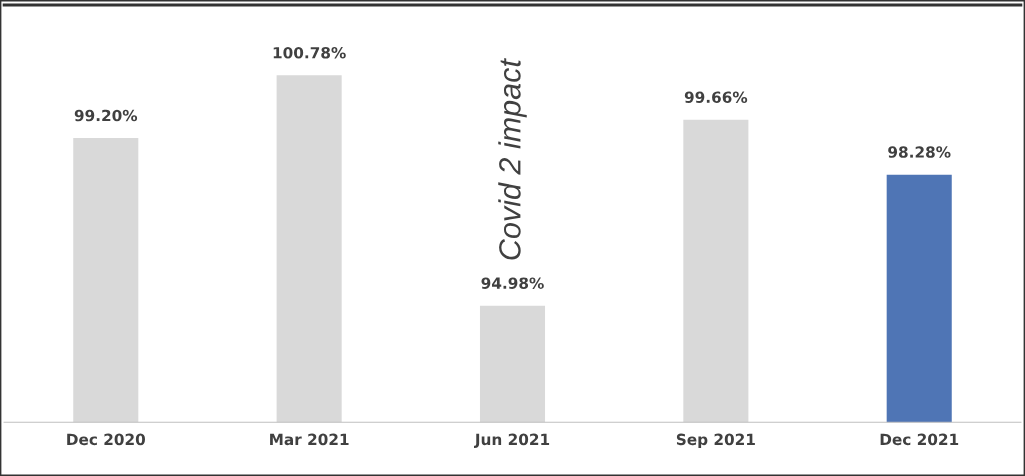 The image size is (1025, 476). What do you see at coordinates (309, 52) in the screenshot?
I see `data-label: 100.78%` at bounding box center [309, 52].